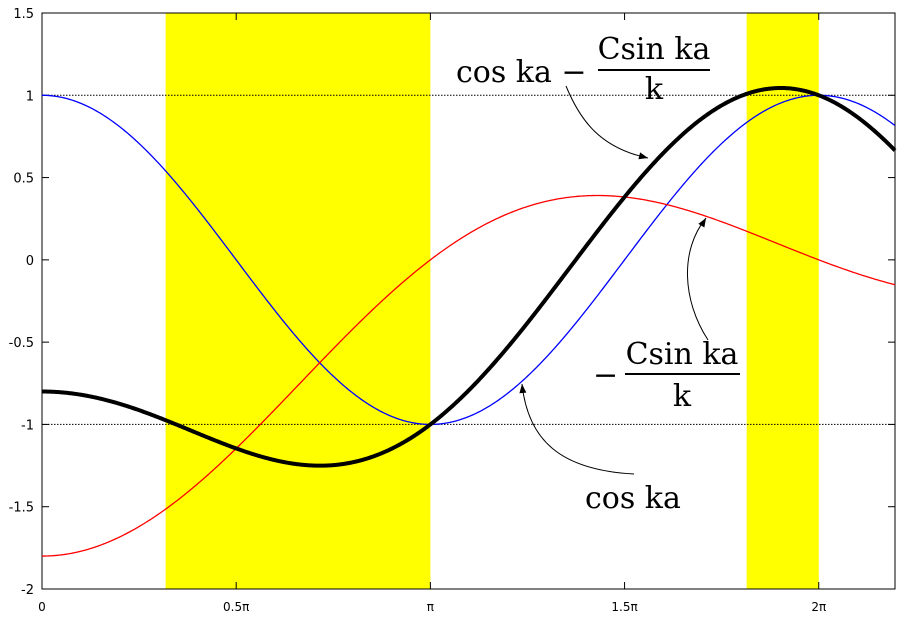 Image resolution: width=898 pixels, height=621 pixels. I want to click on sum-curve-label: cos ka − Csin ka k, so click(583, 69).